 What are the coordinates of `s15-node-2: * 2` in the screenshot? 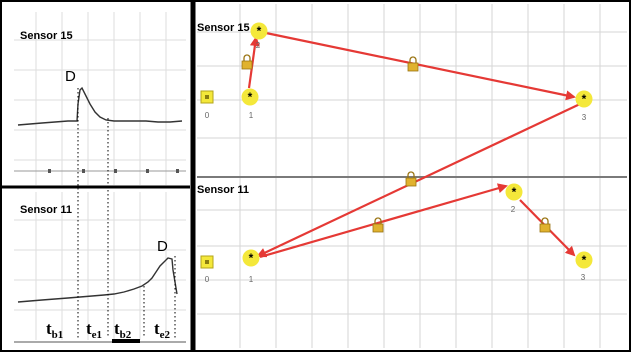 It's located at (259, 36).